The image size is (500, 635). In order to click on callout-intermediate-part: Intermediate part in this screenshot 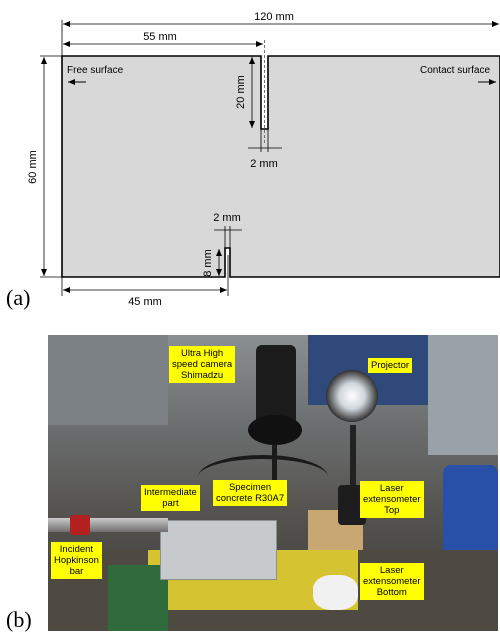, I will do `click(170, 498)`.